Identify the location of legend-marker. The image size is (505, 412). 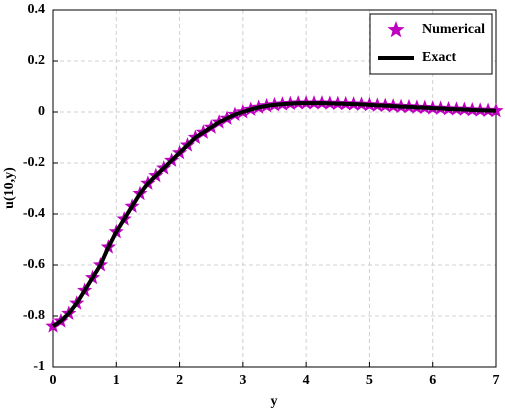
(396, 29).